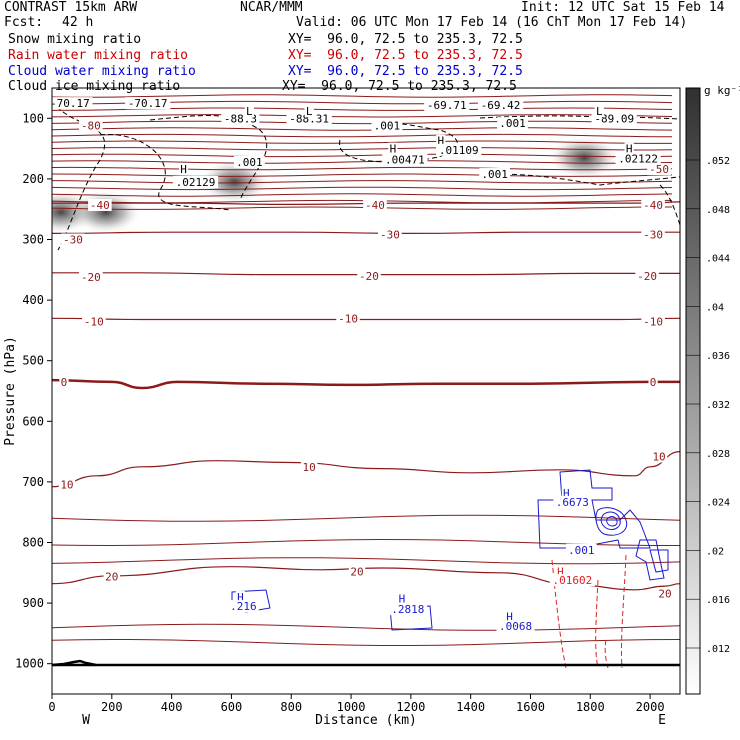  I want to click on colorbar-tick-label-8: .044, so click(718, 259).